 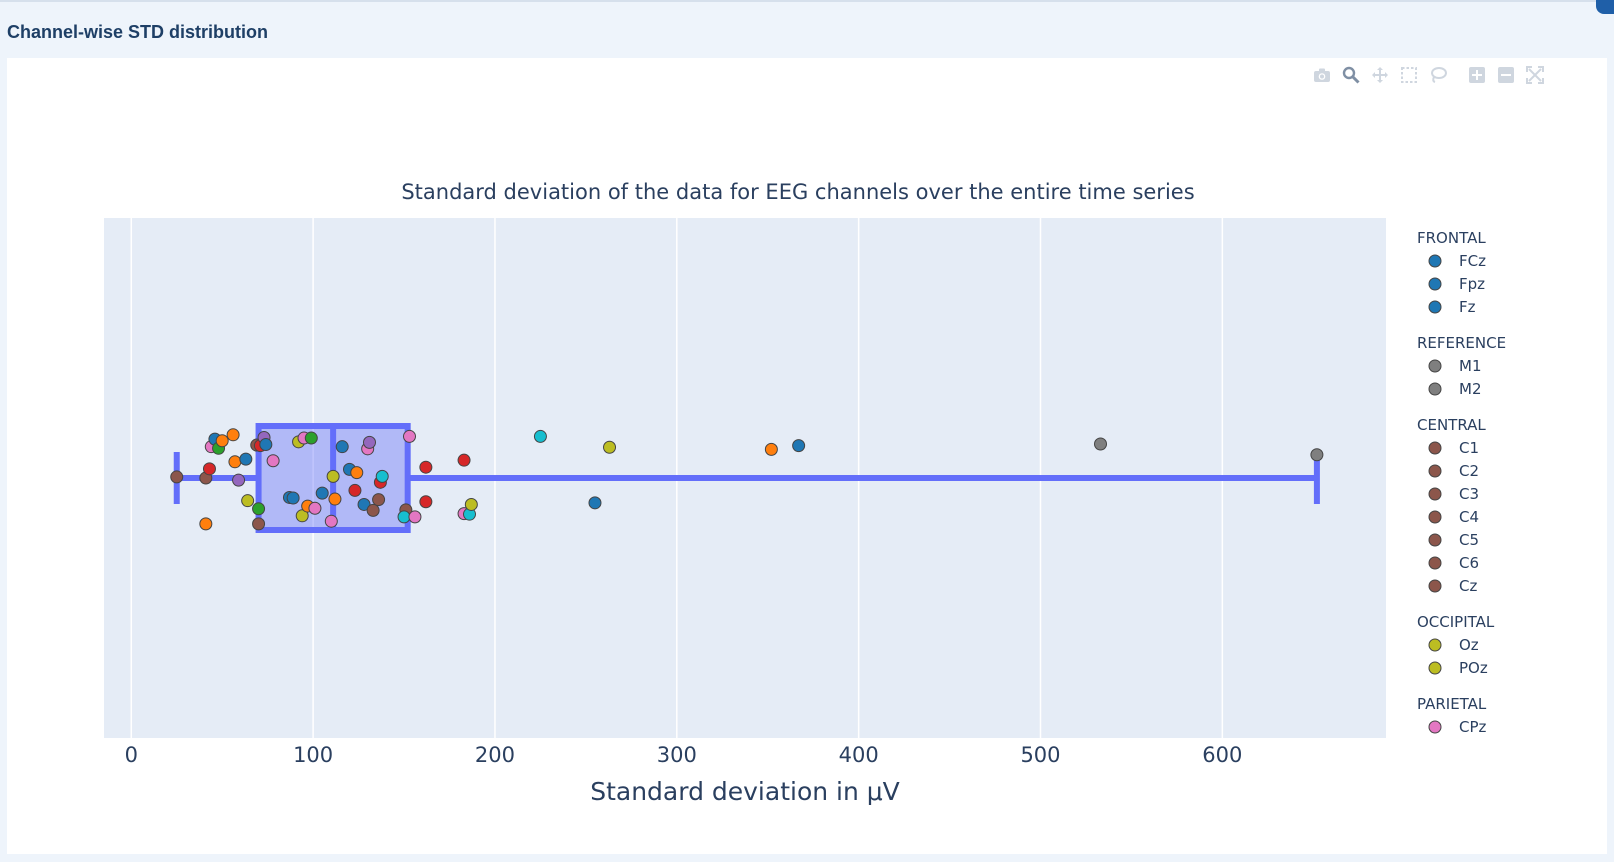 What do you see at coordinates (1473, 727) in the screenshot?
I see `legend-label: CPz` at bounding box center [1473, 727].